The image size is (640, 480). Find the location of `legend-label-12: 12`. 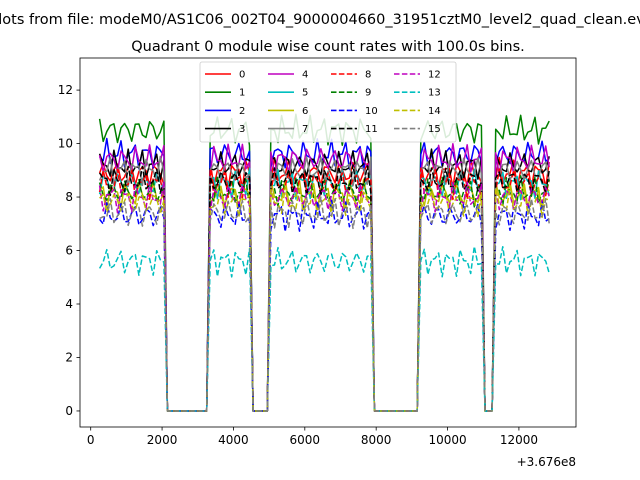

legend-label-12: 12 is located at coordinates (434, 75).